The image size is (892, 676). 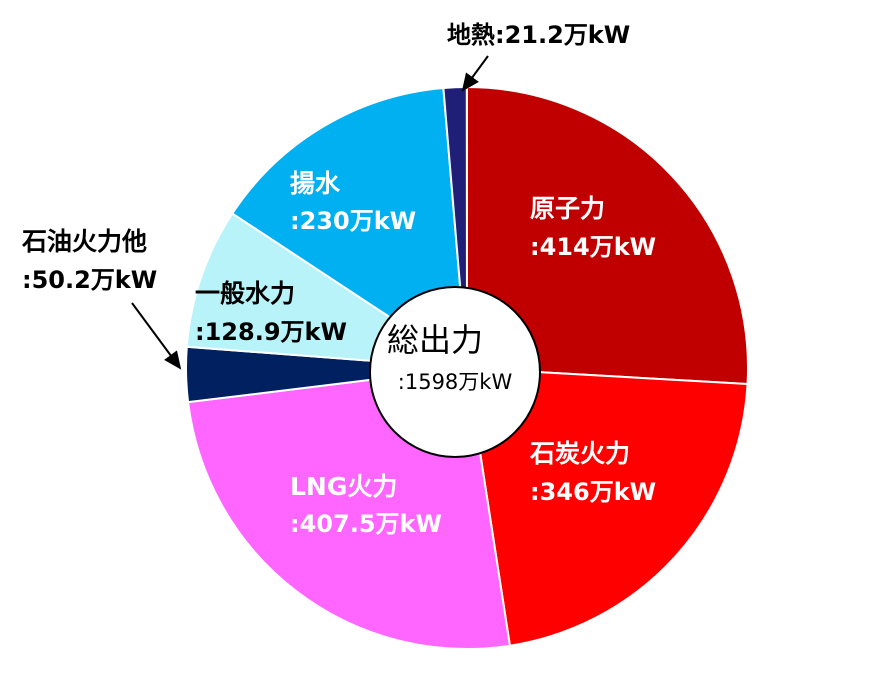 What do you see at coordinates (593, 492) in the screenshot?
I see `value-label: :346万kW` at bounding box center [593, 492].